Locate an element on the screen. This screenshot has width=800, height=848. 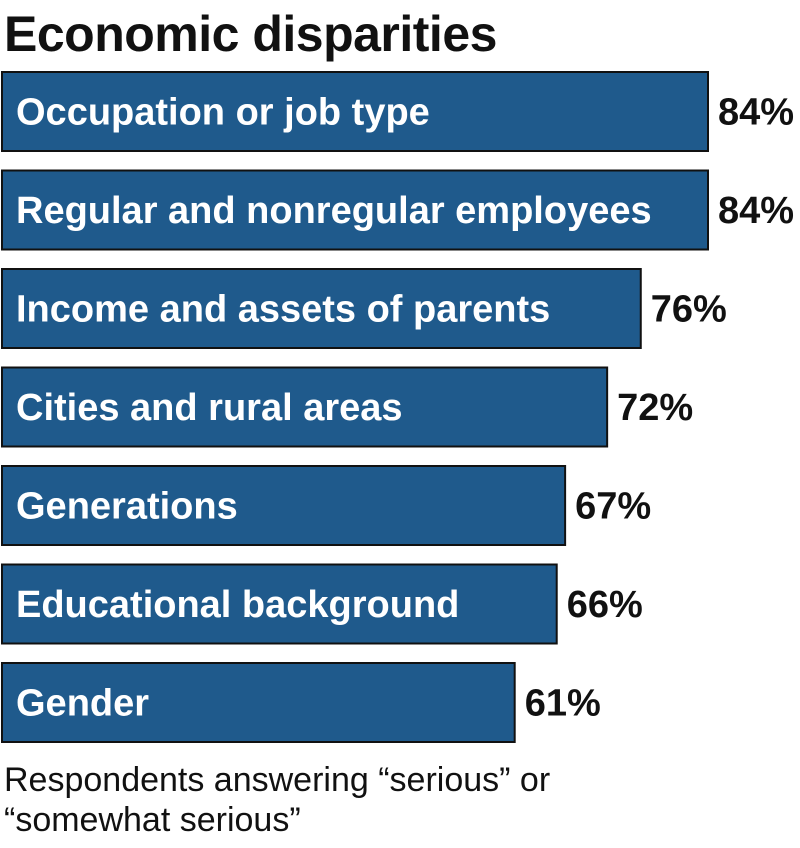
value-label-5: 66% is located at coordinates (605, 605).